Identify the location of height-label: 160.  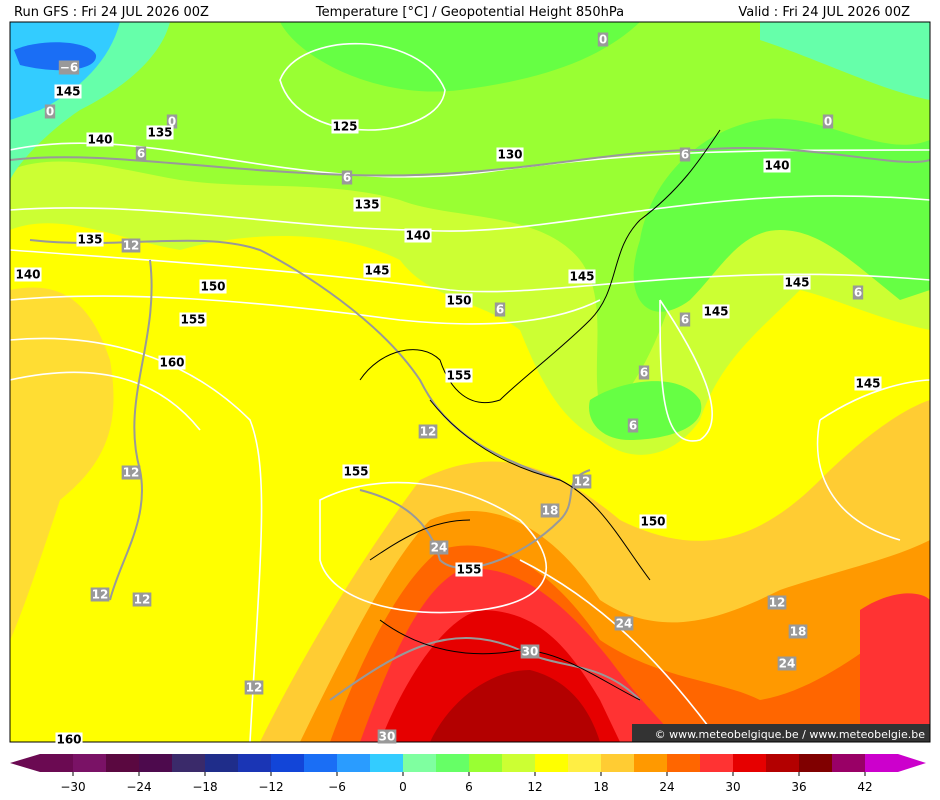
(171, 363).